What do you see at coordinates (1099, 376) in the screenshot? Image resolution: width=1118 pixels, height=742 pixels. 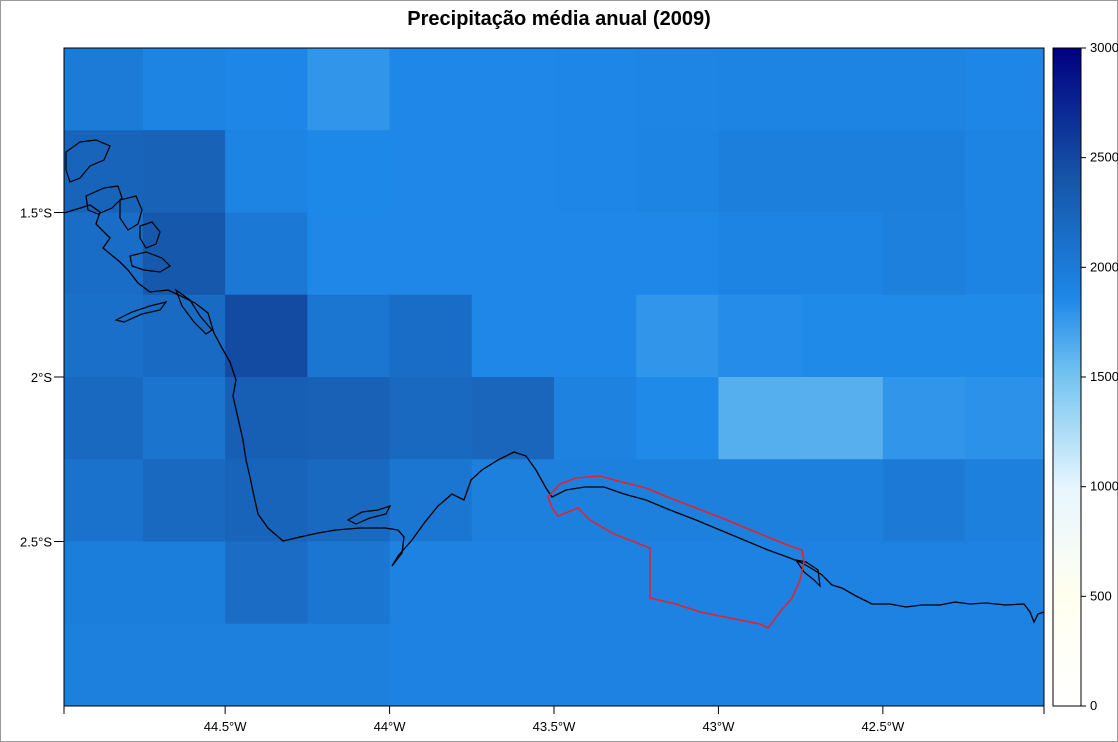 I see `color-legend-ticks: 0 500 1000 1500 2000 2500 3000` at bounding box center [1099, 376].